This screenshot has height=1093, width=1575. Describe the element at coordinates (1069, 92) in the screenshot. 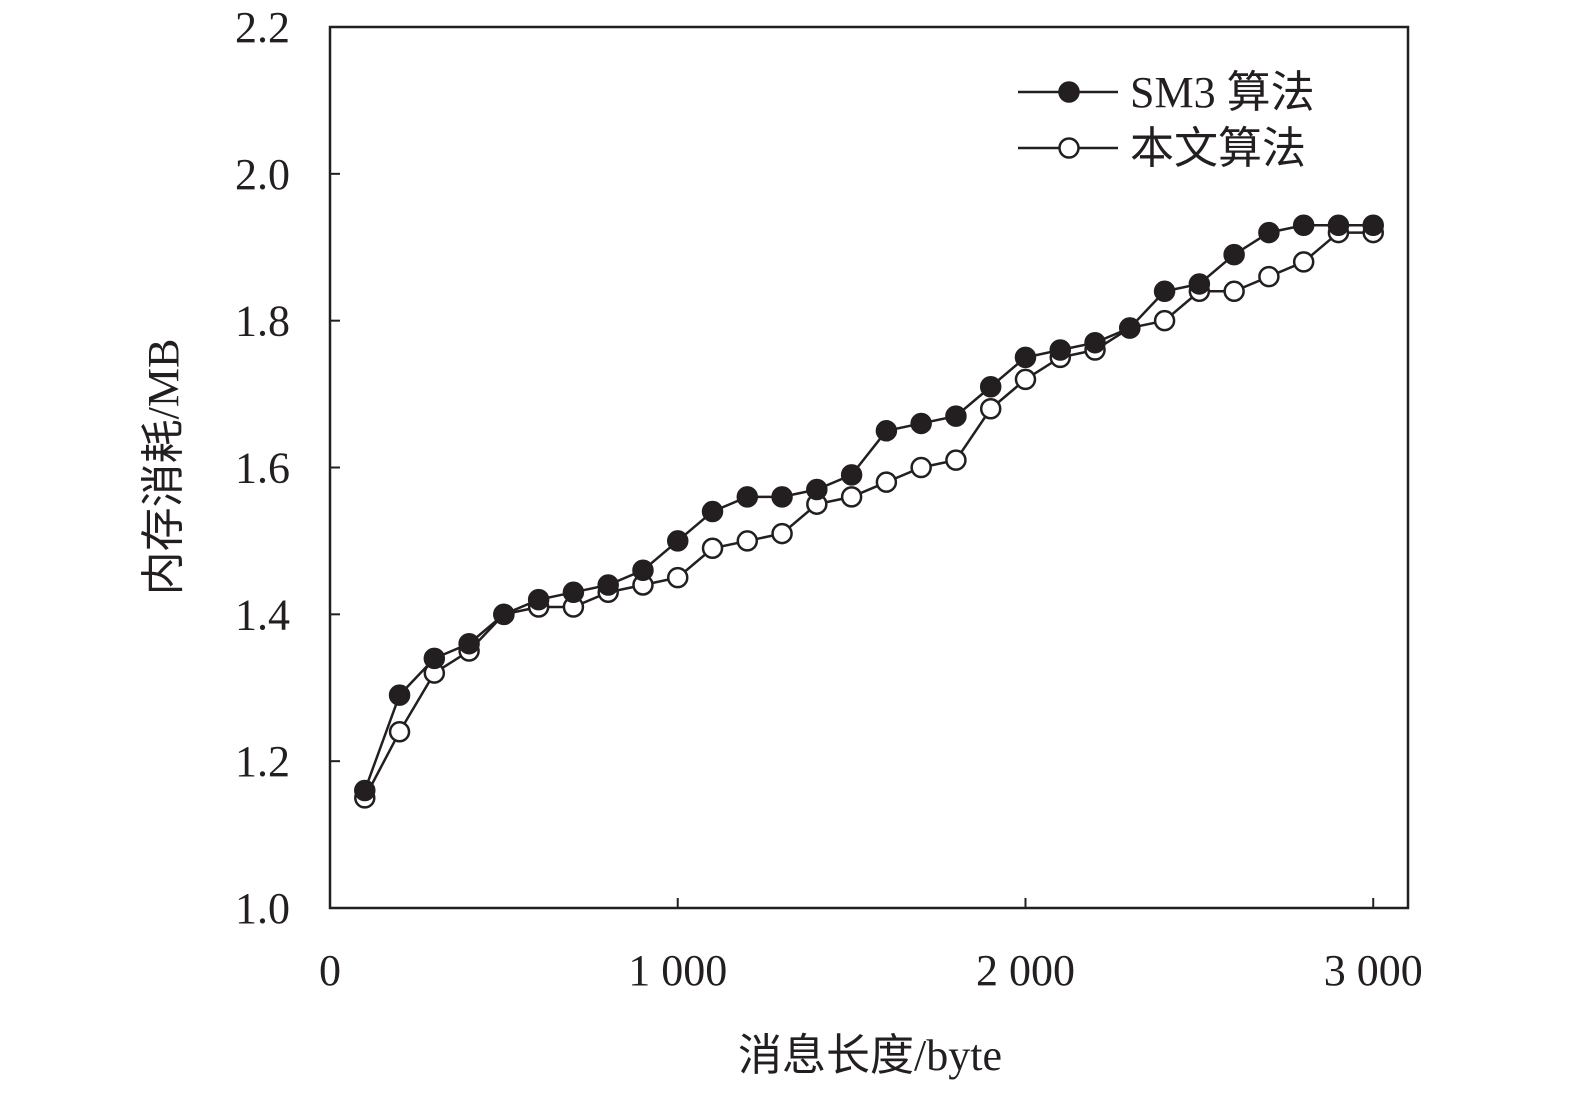

I see `legend-marker-filled` at that location.